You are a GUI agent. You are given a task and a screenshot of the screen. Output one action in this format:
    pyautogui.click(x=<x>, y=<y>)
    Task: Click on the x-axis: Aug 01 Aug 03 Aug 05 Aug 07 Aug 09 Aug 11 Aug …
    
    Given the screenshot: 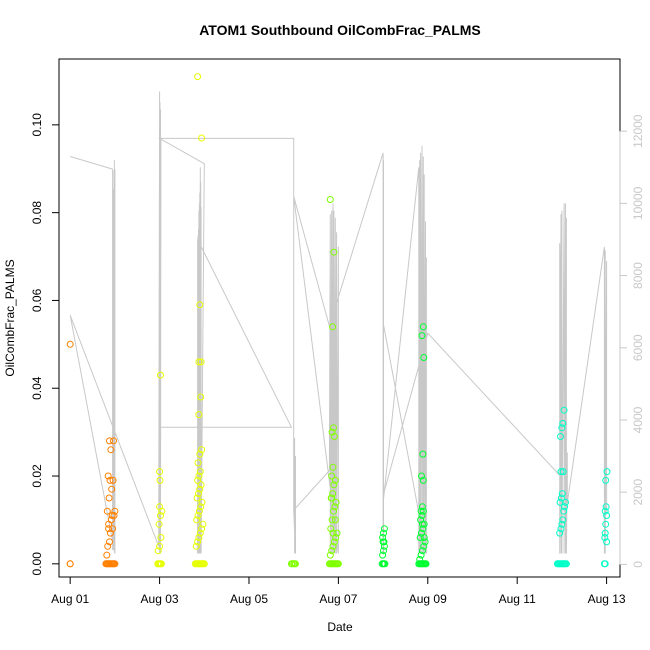 What is the action you would take?
    pyautogui.click(x=338, y=591)
    